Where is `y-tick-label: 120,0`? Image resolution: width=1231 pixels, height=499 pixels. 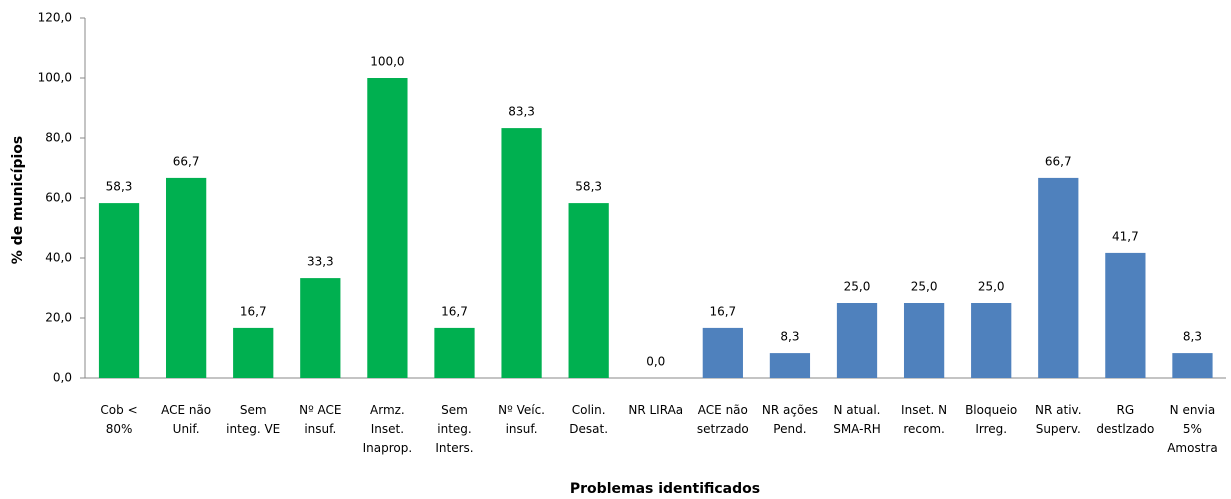
y-tick-label: 120,0 is located at coordinates (55, 18).